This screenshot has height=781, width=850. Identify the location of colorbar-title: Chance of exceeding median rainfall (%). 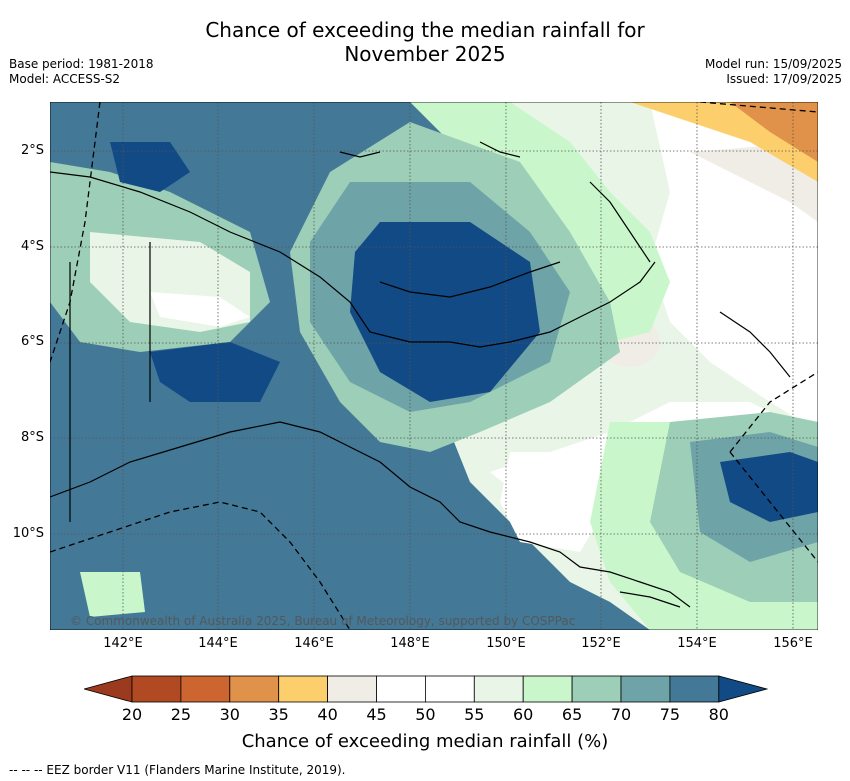
(425, 741).